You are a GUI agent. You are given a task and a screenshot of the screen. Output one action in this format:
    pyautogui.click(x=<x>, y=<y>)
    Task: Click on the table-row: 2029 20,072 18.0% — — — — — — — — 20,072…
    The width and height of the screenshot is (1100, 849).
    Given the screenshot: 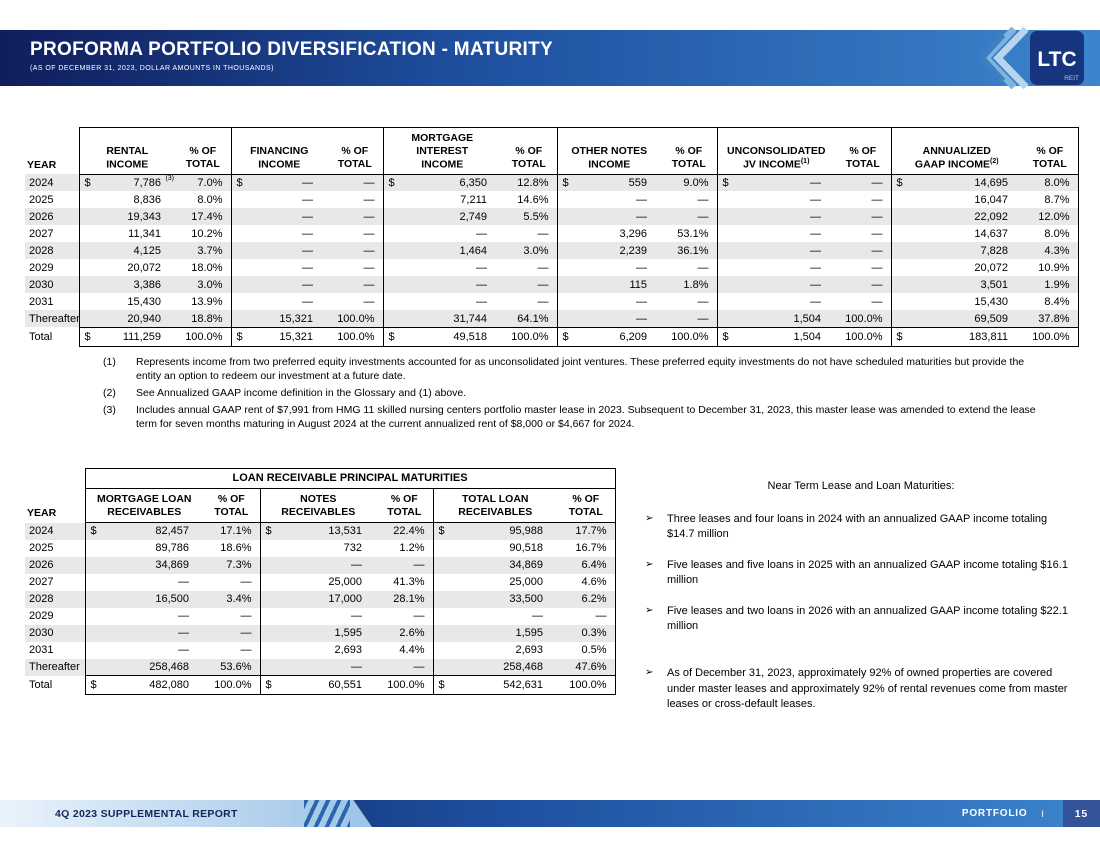 What is the action you would take?
    pyautogui.click(x=552, y=268)
    